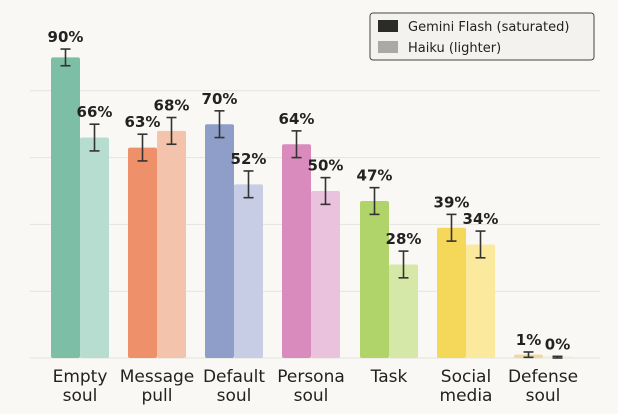 This screenshot has height=414, width=618. What do you see at coordinates (234, 377) in the screenshot?
I see `category-label: Default` at bounding box center [234, 377].